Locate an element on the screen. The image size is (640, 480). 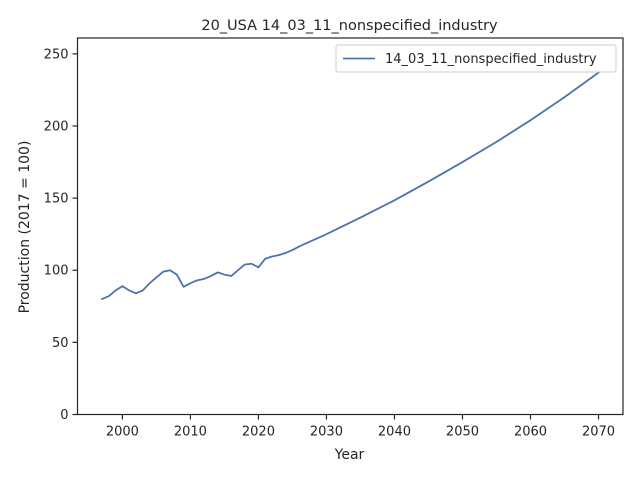
legend-label: 14_03_11_nonspecified_industry is located at coordinates (491, 59).